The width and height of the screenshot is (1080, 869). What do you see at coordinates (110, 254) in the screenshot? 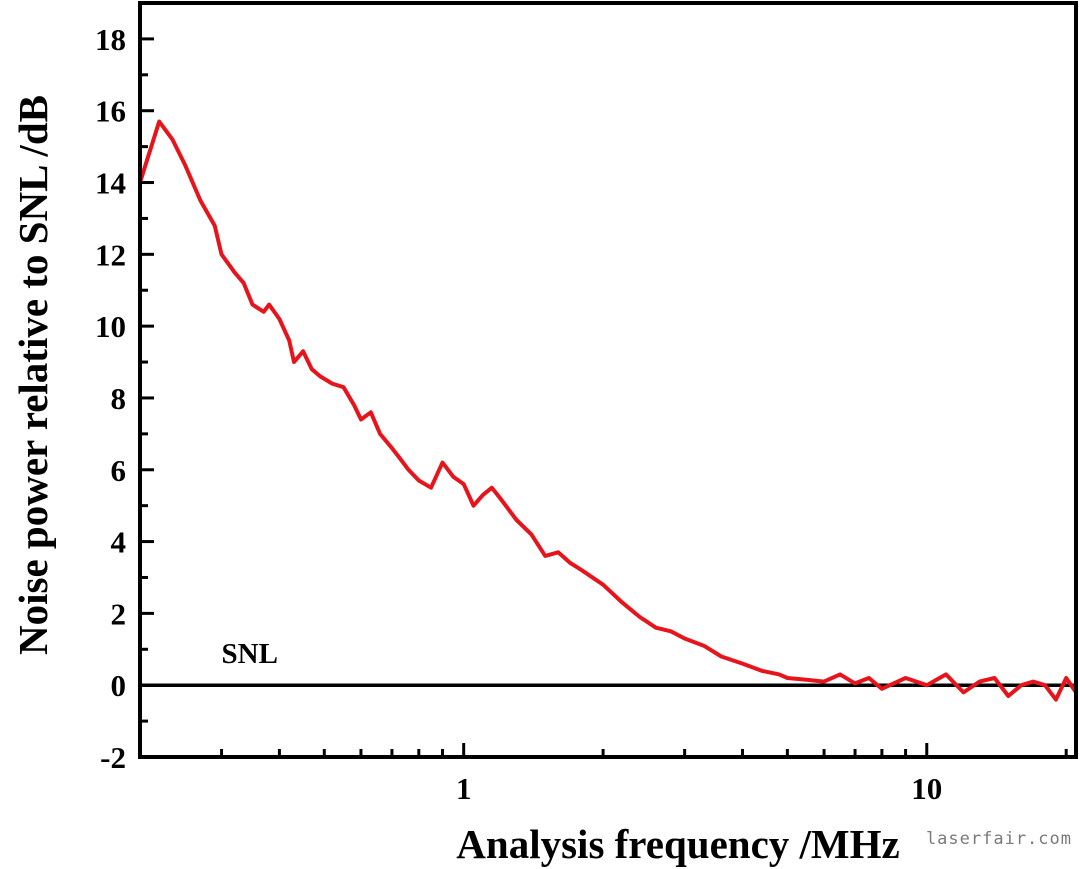
I see `y-tick-label: 12` at bounding box center [110, 254].